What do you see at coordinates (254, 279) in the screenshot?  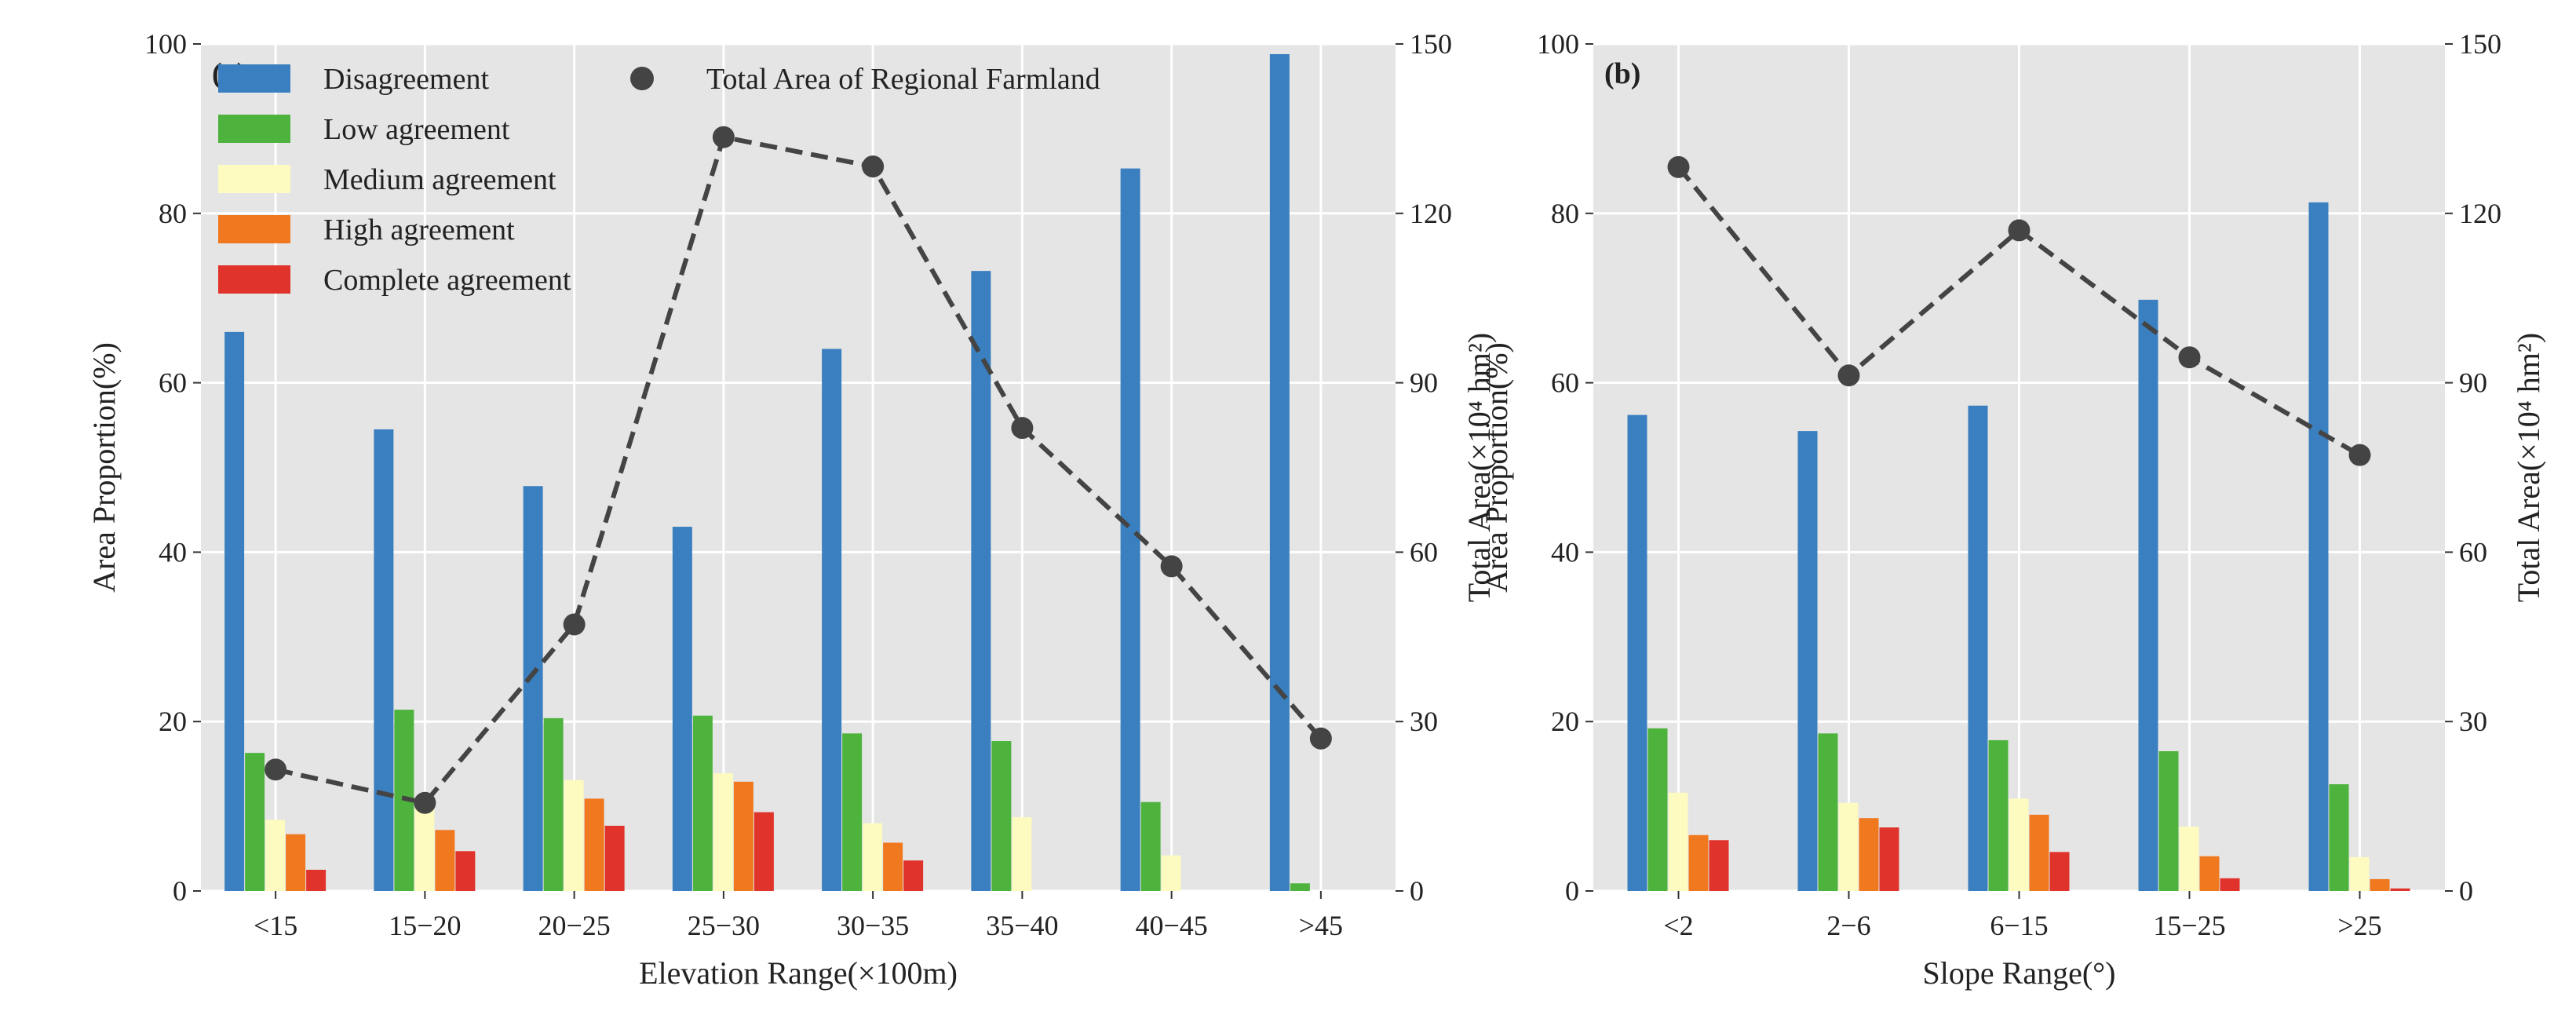 I see `legend-swatch-complete` at bounding box center [254, 279].